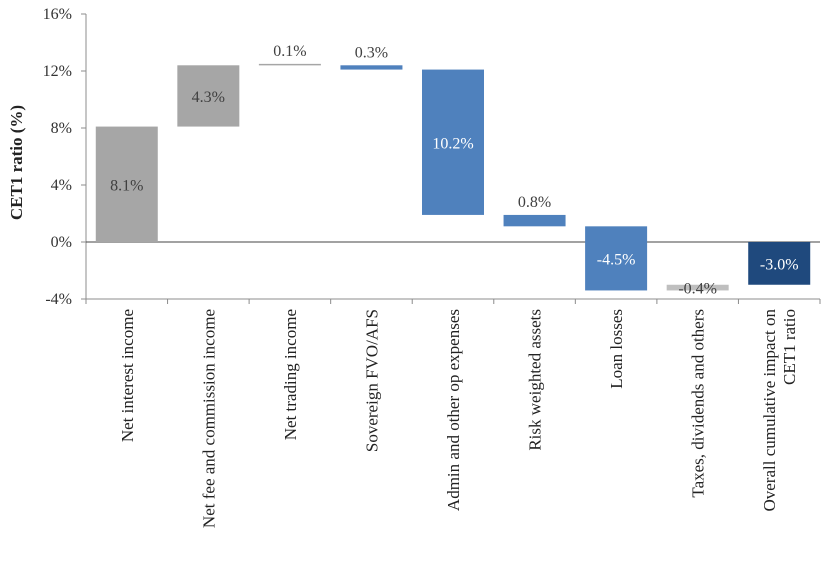 The width and height of the screenshot is (826, 565). What do you see at coordinates (534, 202) in the screenshot?
I see `bar-value-label: 0.8%` at bounding box center [534, 202].